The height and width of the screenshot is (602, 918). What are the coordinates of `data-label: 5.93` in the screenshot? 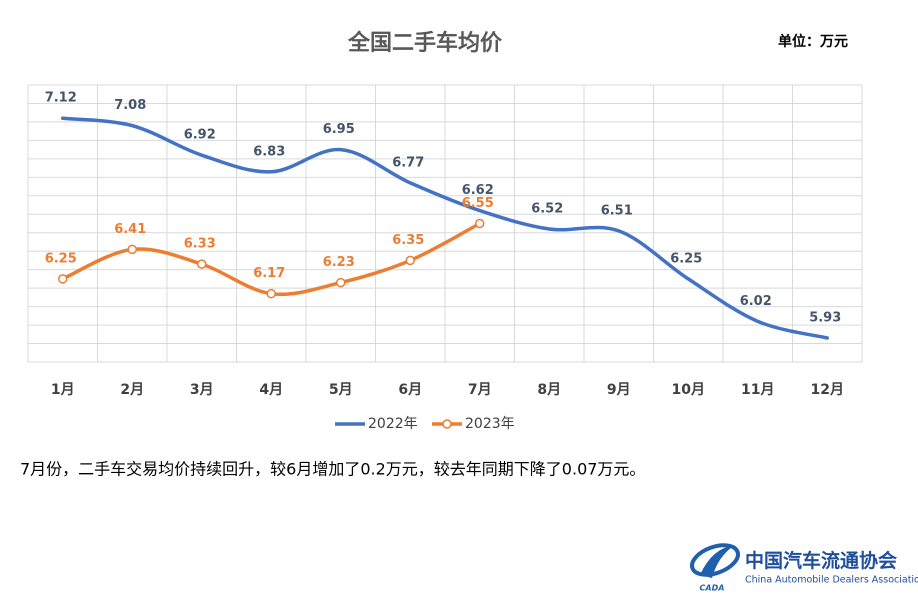 It's located at (825, 317).